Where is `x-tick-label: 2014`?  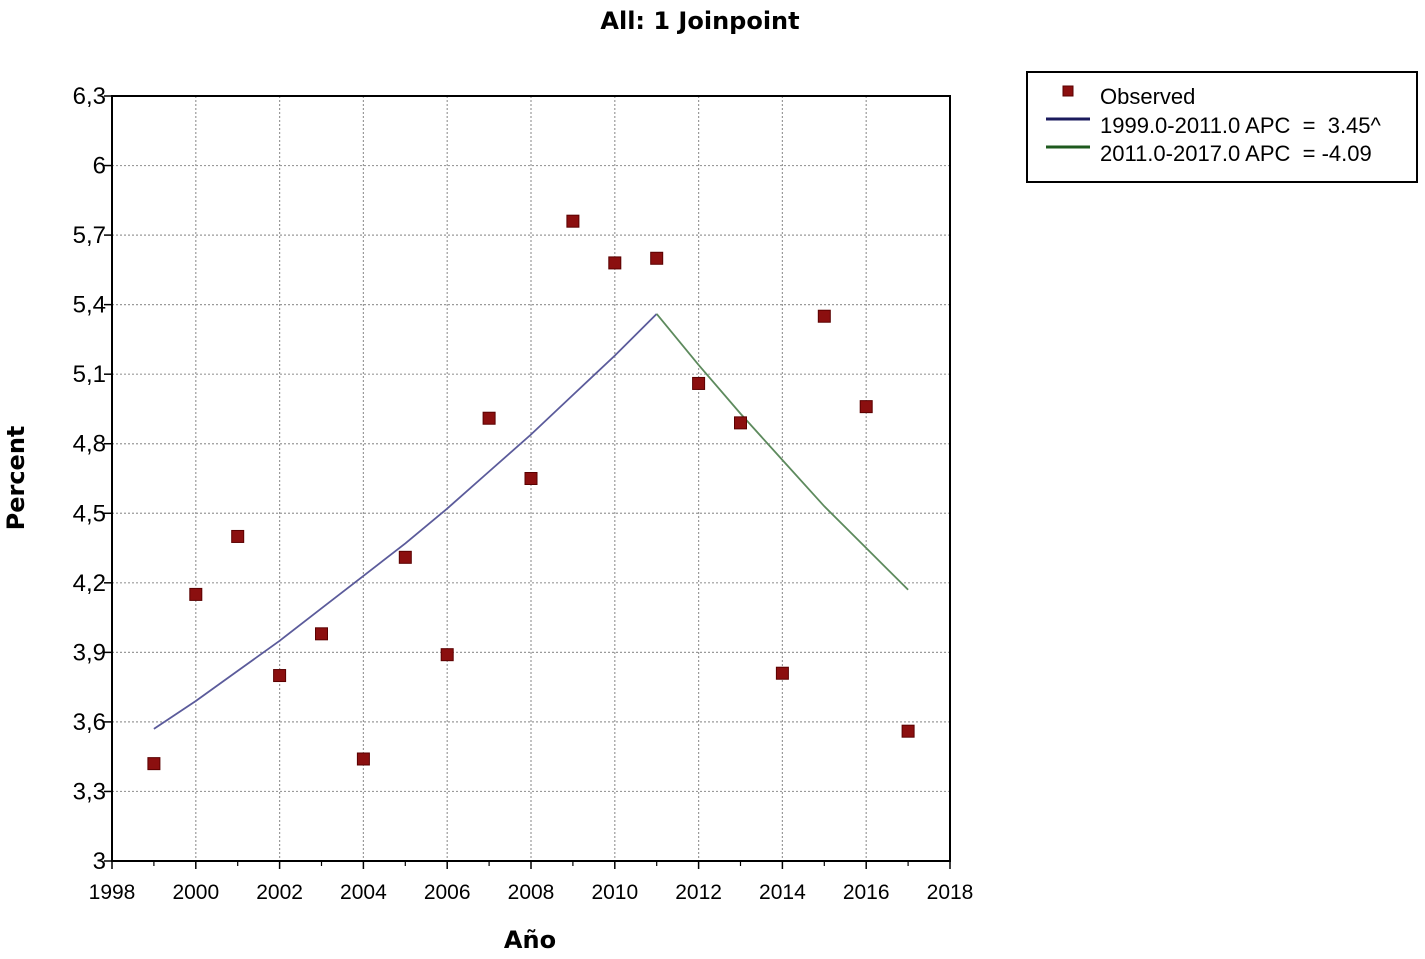 x-tick-label: 2014 is located at coordinates (782, 892).